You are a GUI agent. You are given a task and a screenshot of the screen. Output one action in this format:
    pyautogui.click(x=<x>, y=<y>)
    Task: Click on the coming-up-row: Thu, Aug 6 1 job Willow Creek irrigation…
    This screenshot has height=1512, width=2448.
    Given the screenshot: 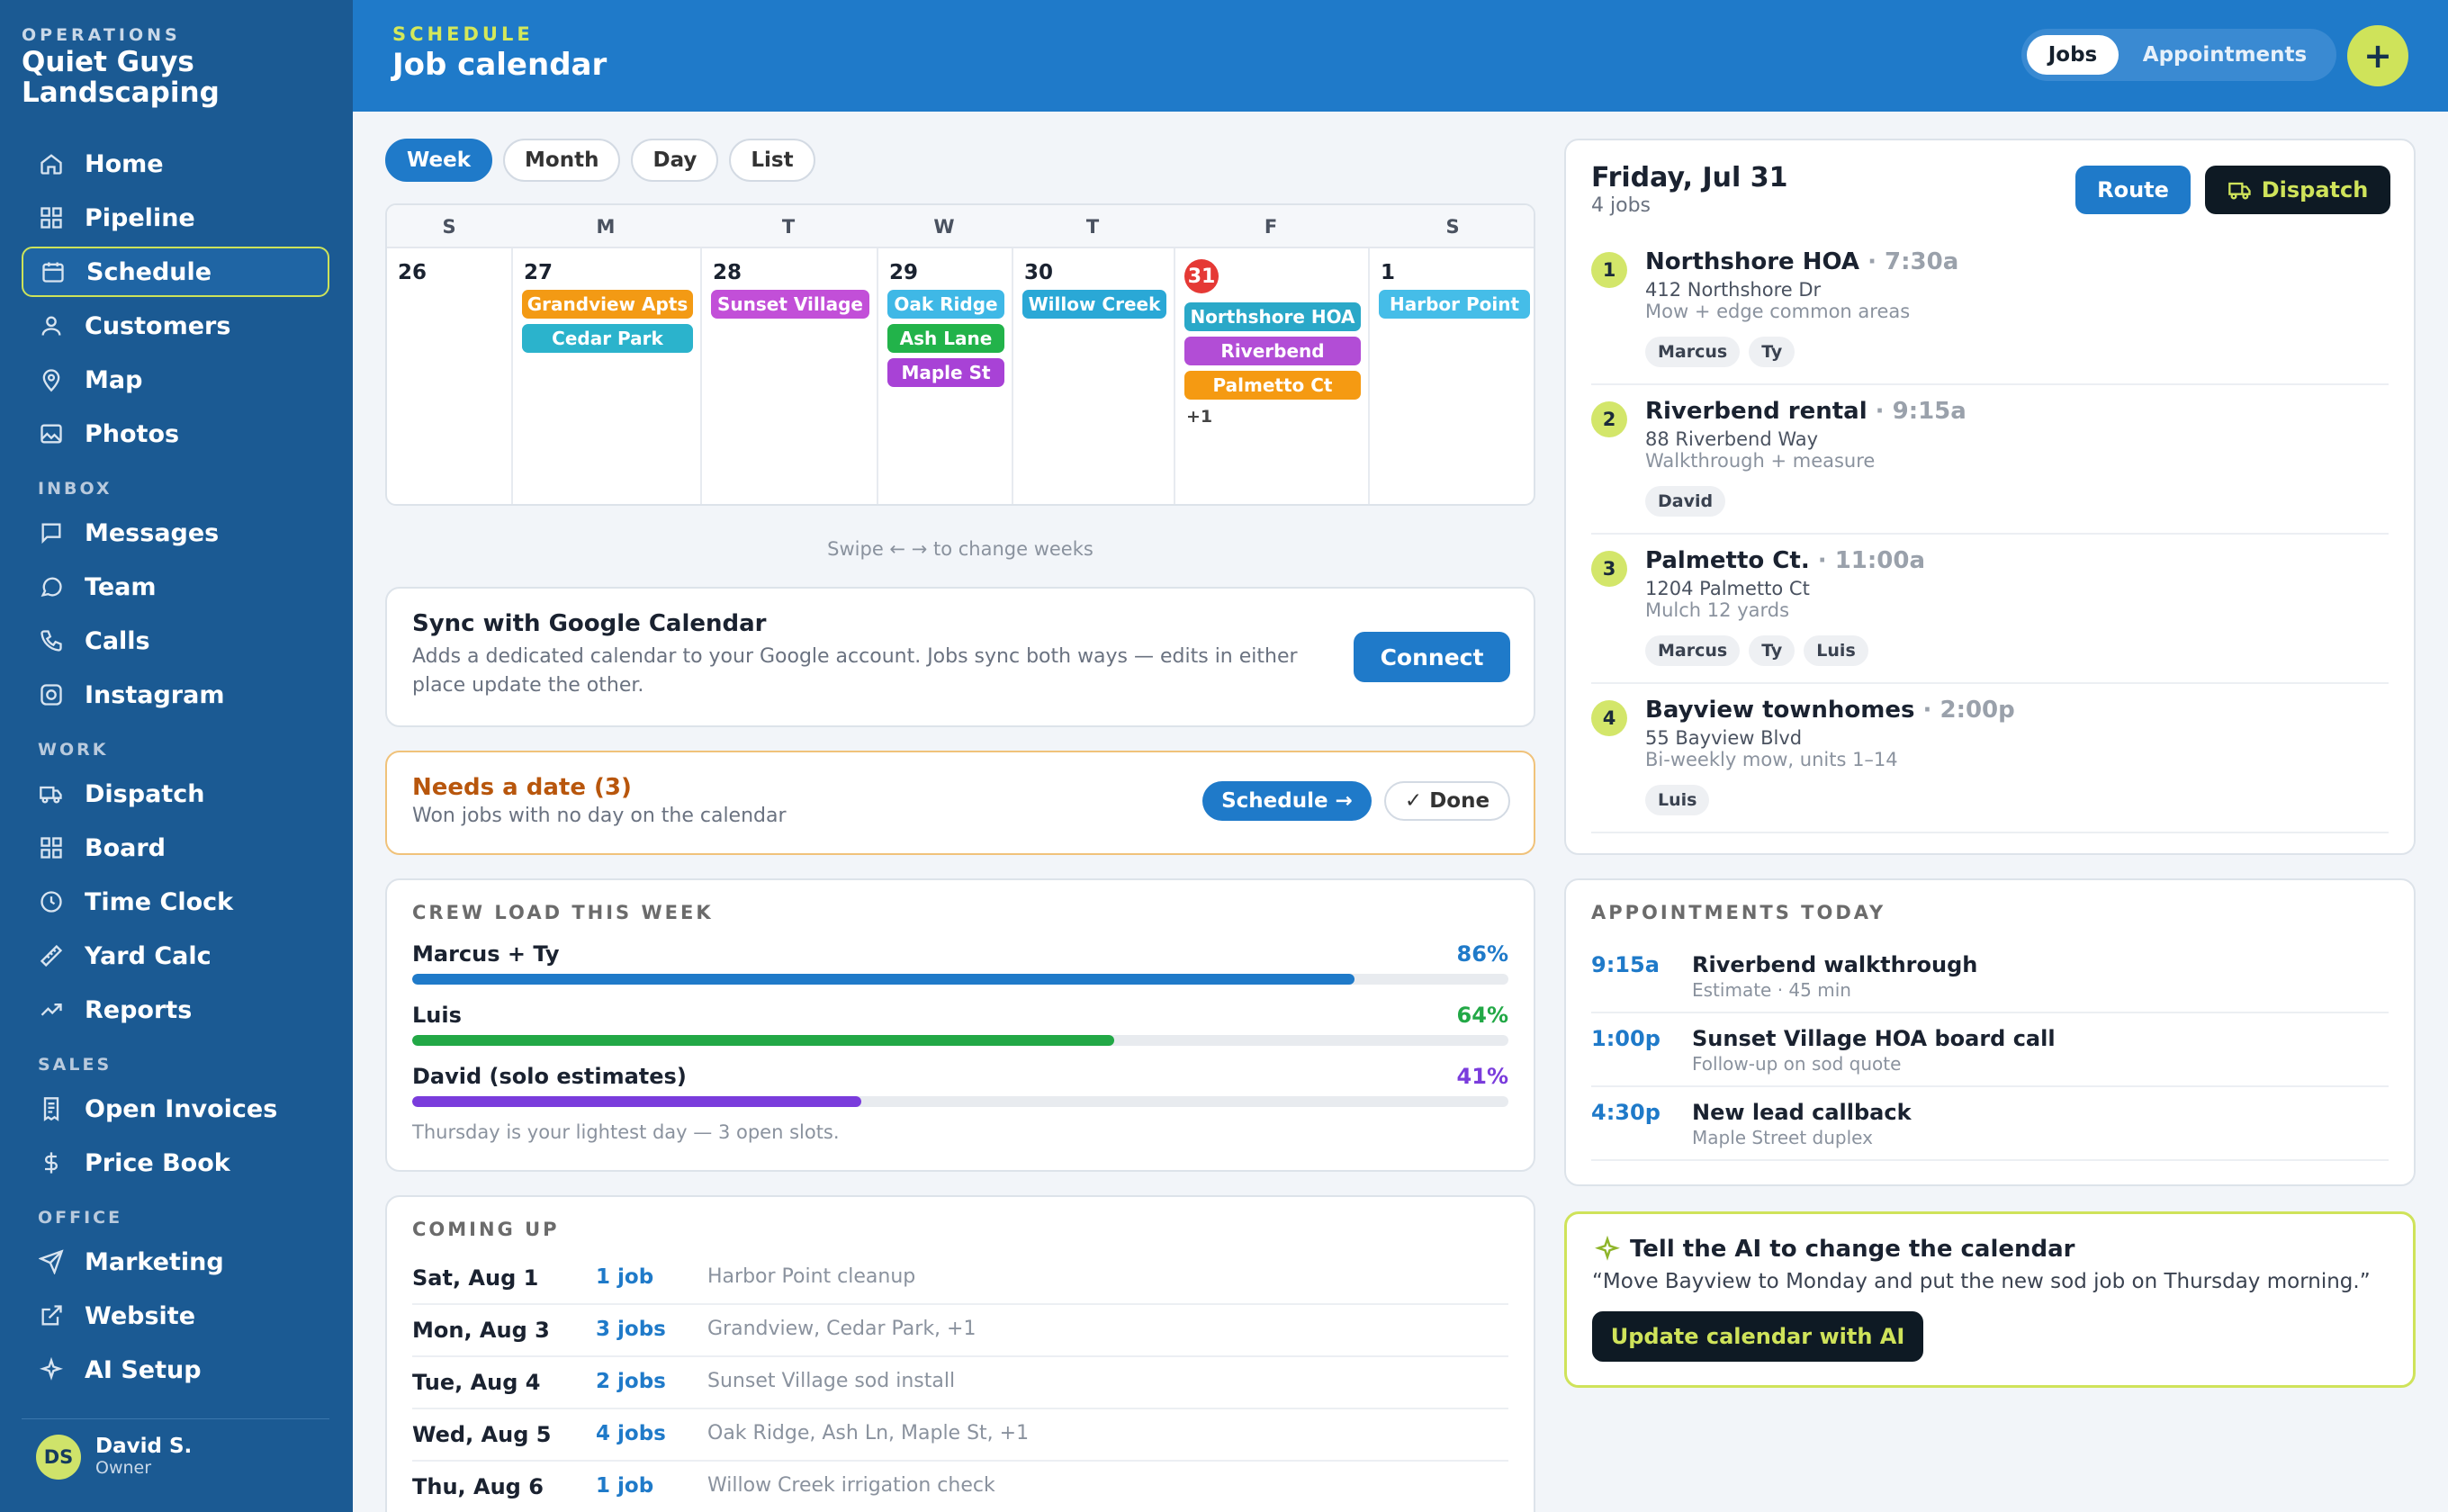 What is the action you would take?
    pyautogui.click(x=960, y=1487)
    